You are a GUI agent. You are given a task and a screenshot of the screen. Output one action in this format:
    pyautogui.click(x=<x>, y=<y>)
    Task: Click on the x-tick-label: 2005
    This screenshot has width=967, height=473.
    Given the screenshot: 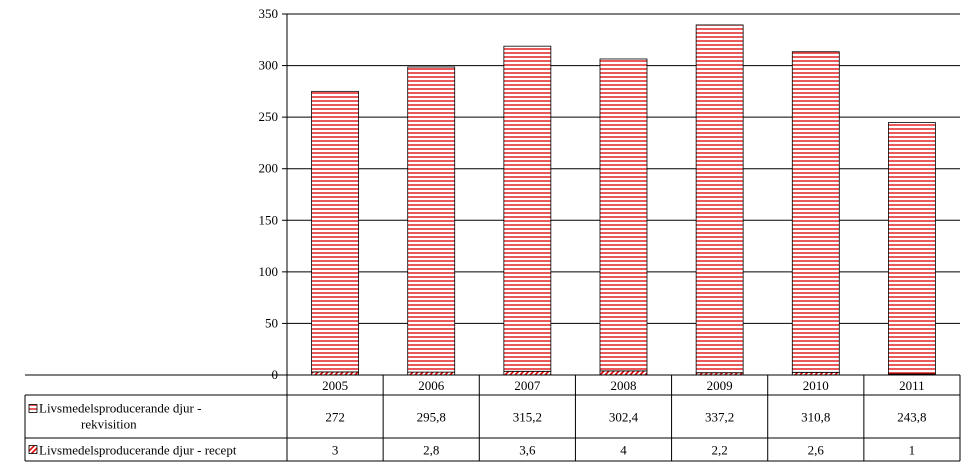 What is the action you would take?
    pyautogui.click(x=335, y=385)
    